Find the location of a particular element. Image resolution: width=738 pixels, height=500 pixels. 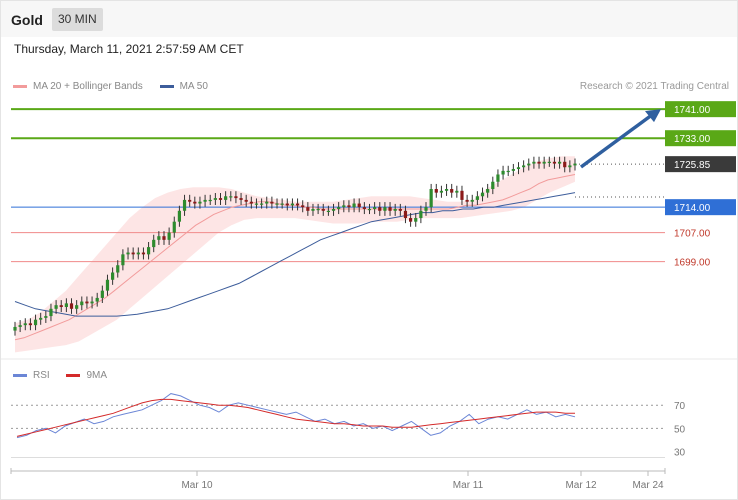

legend-label-rsi: RSI is located at coordinates (41, 375).